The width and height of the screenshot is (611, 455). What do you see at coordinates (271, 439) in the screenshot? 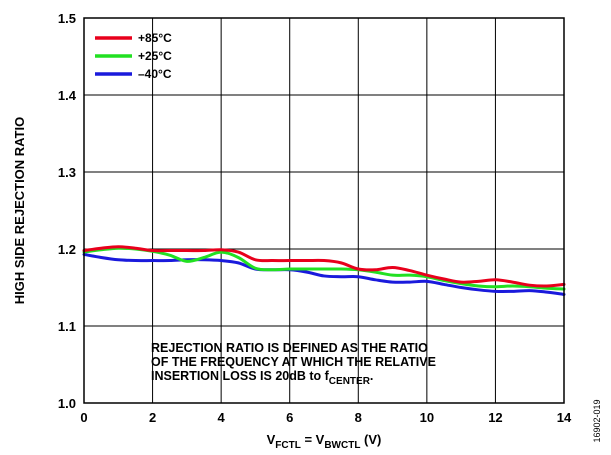
I see `x-axis-title-part: V` at bounding box center [271, 439].